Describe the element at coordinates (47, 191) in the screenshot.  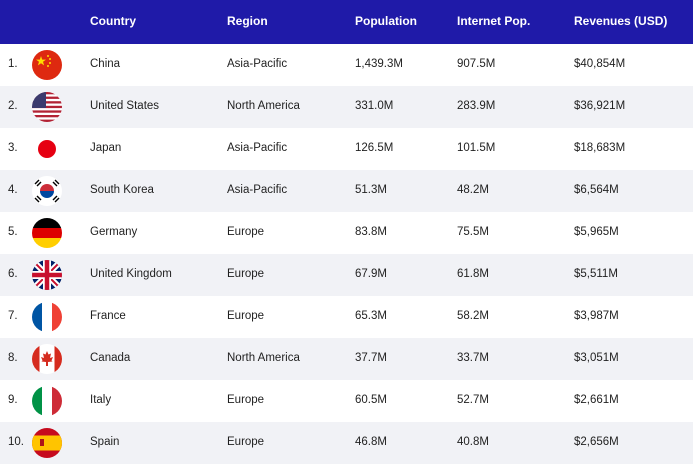
I see `south-korea-flag-icon` at that location.